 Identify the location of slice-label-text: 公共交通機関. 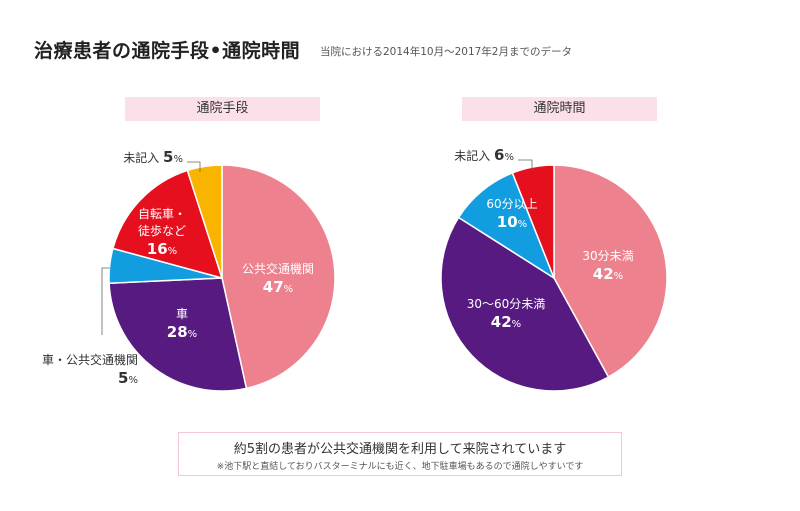
(278, 268).